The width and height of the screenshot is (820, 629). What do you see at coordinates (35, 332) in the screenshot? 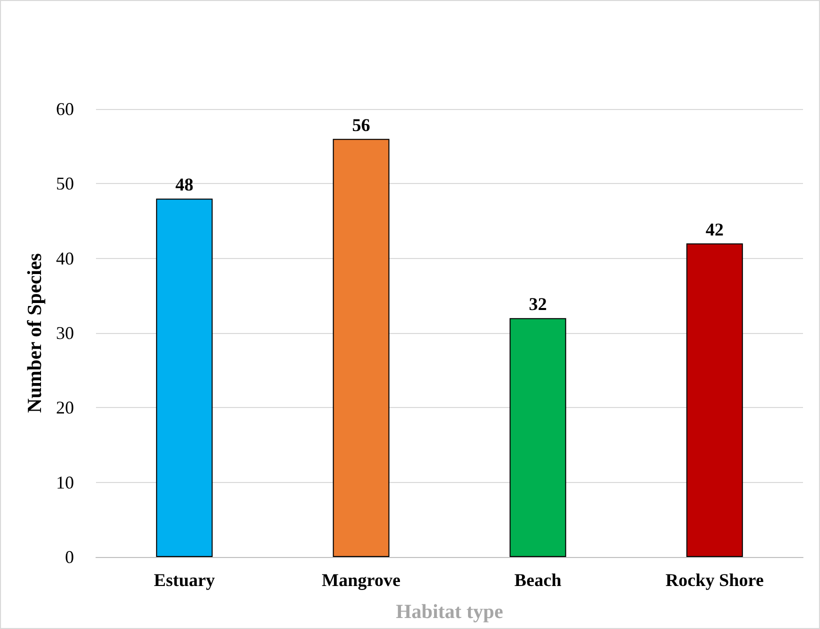
I see `y-axis-title: Number of Species` at bounding box center [35, 332].